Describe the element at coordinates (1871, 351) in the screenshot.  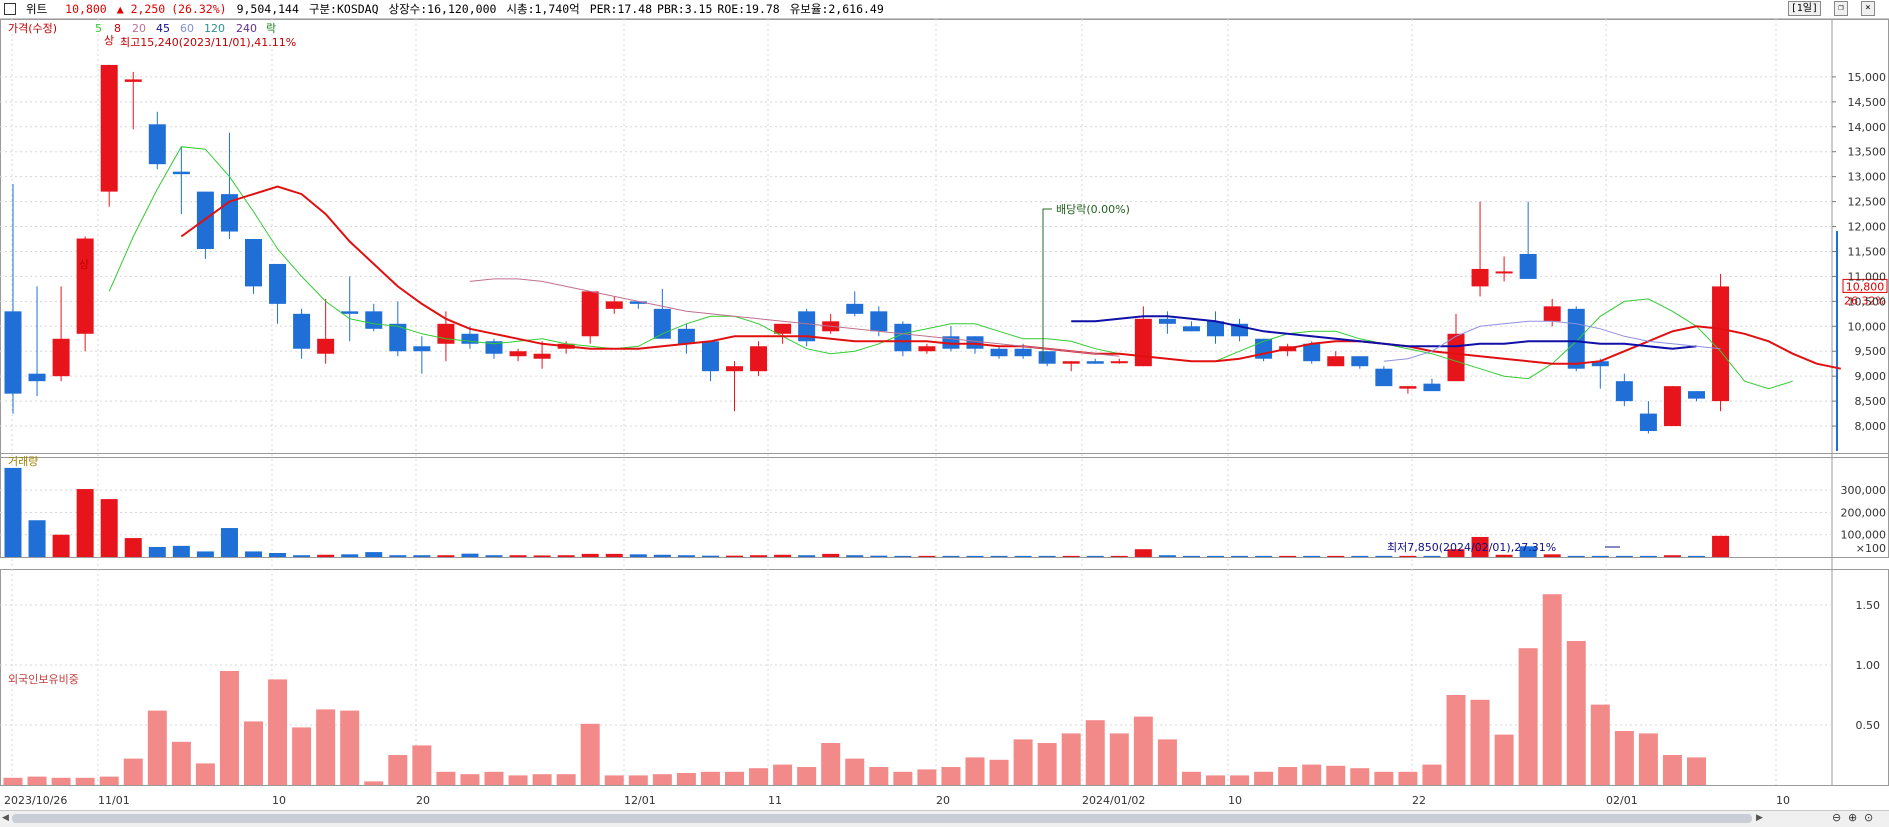
I see `price-tick-label: 9,500` at that location.